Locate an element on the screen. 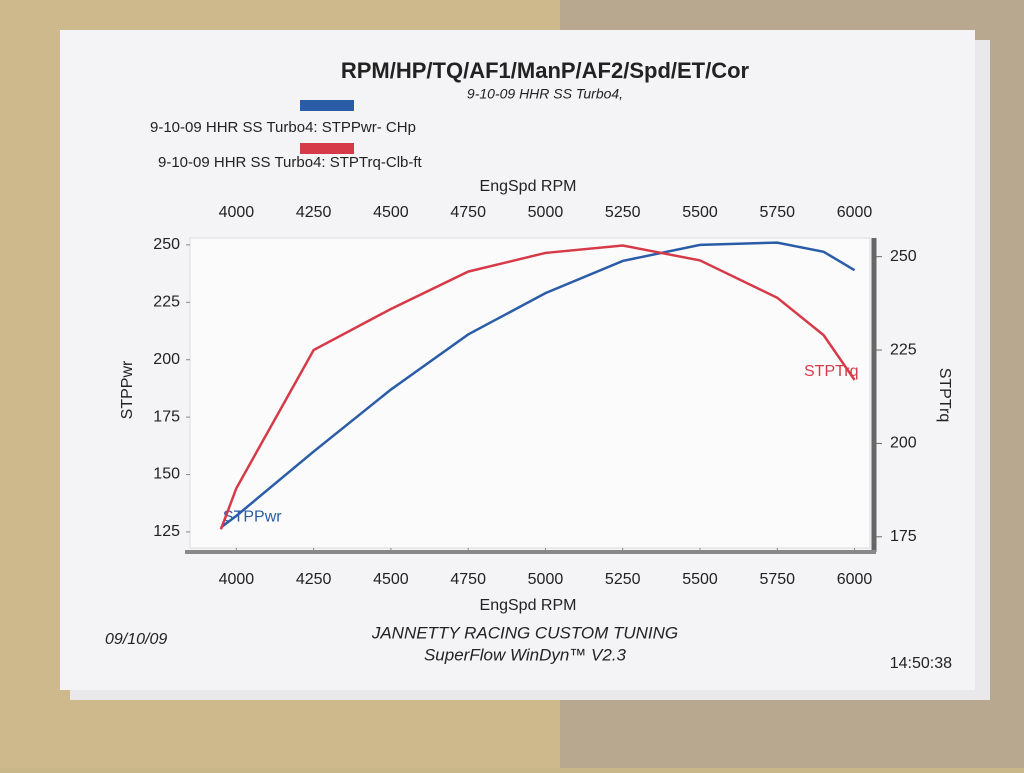 This screenshot has width=1024, height=773. footer-date: 09/10/09 is located at coordinates (136, 639).